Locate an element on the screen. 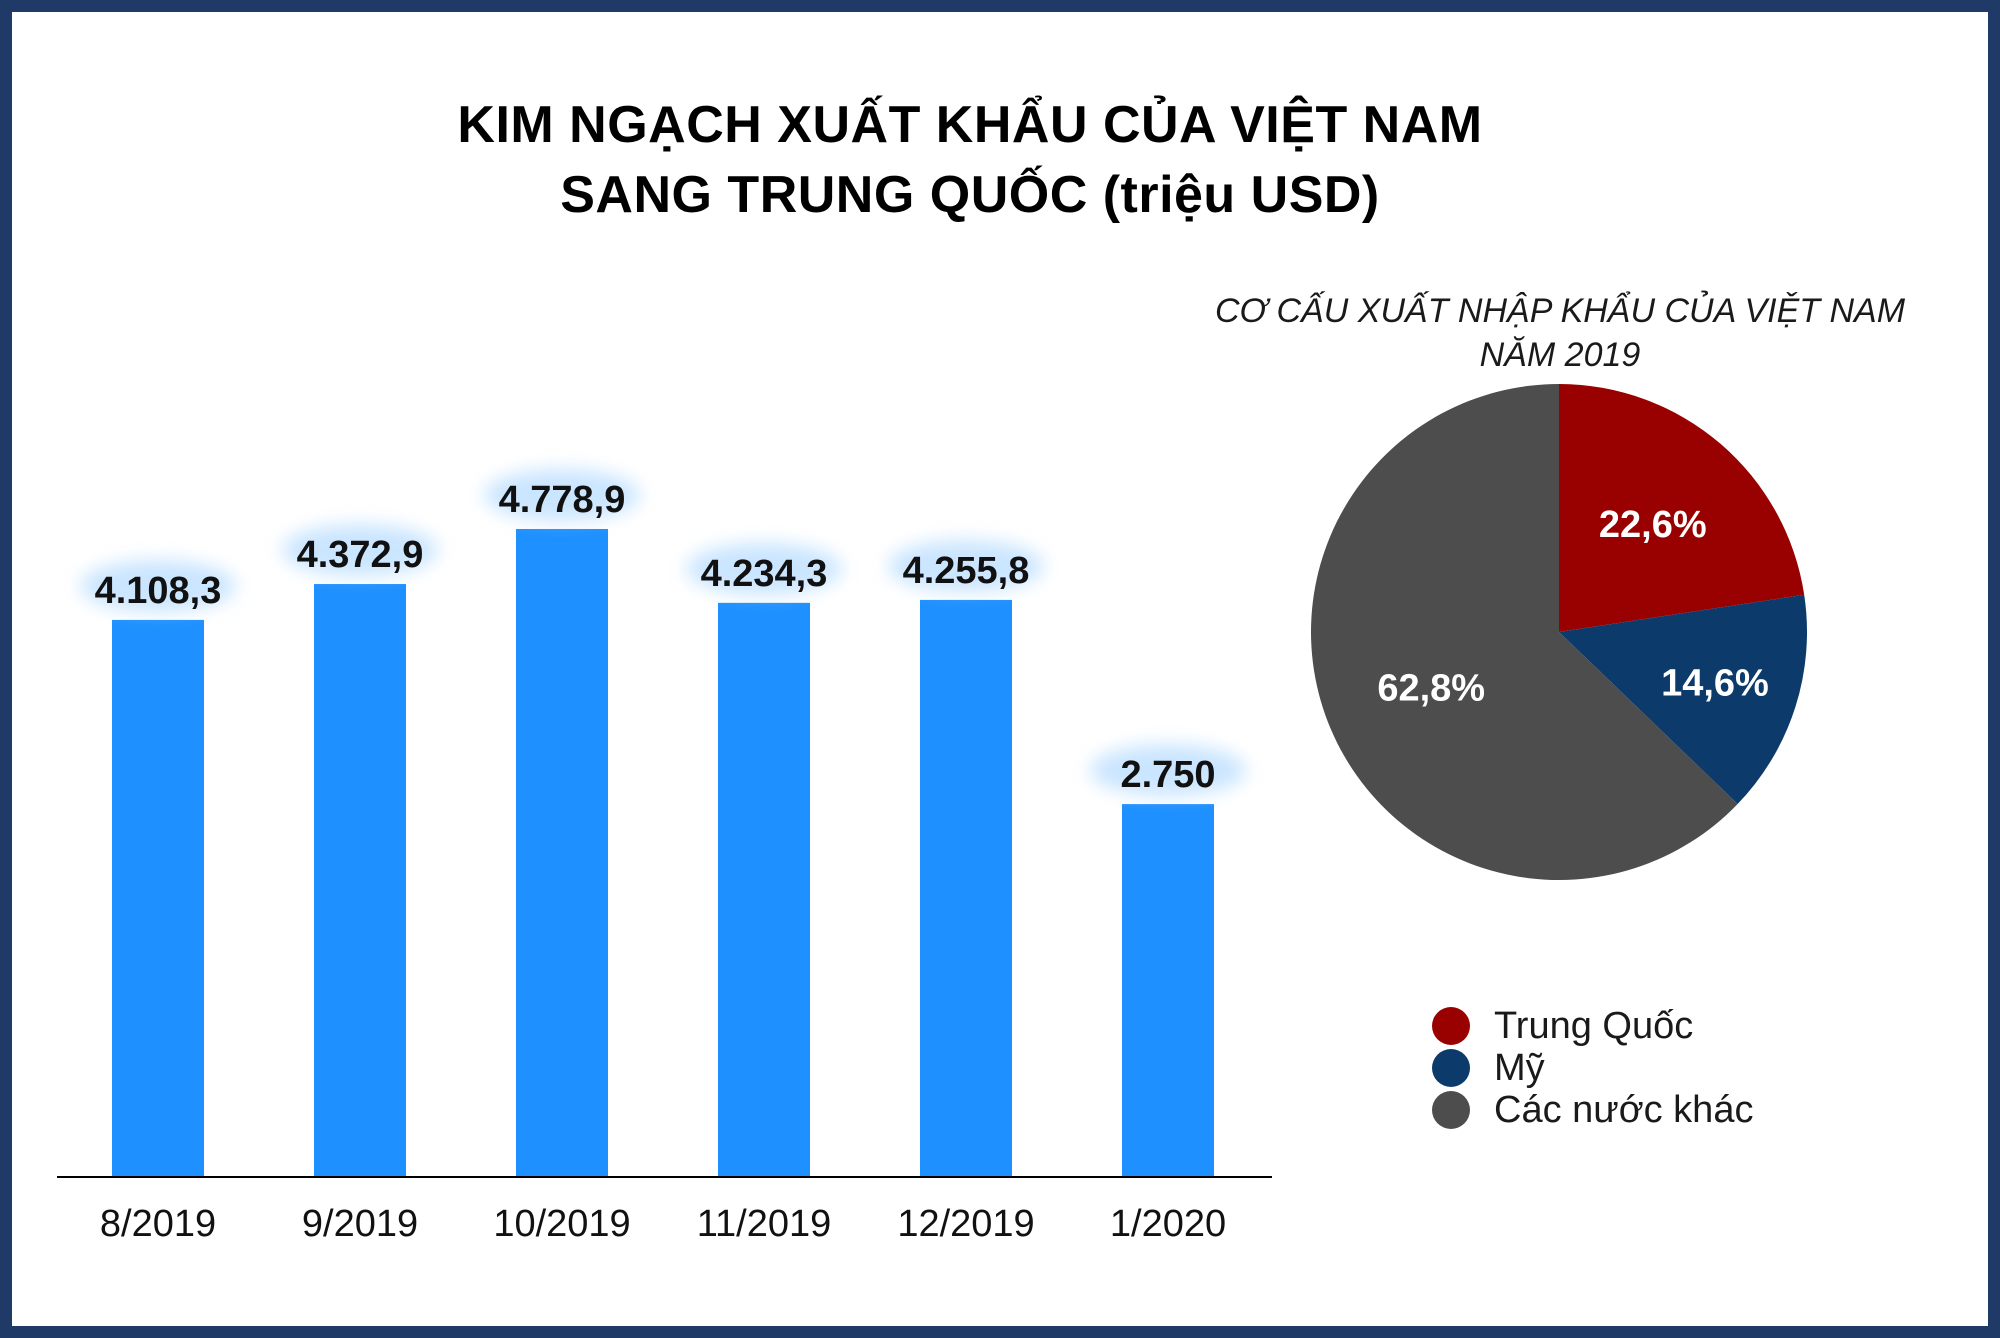 The image size is (2000, 1338). x-tick-label-8/2019: 8/2019 is located at coordinates (158, 1224).